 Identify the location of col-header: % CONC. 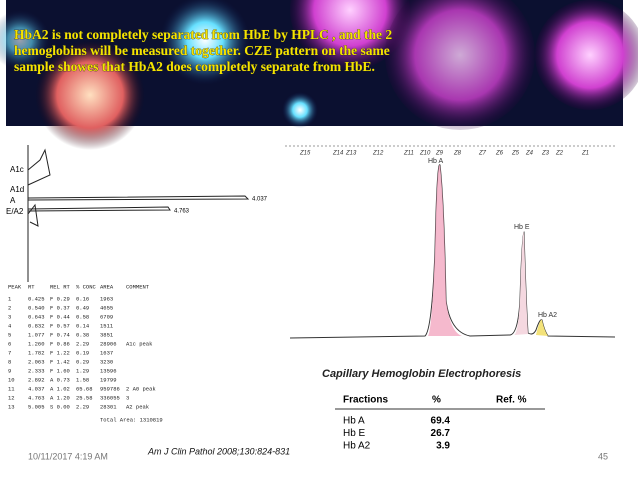
(86, 286).